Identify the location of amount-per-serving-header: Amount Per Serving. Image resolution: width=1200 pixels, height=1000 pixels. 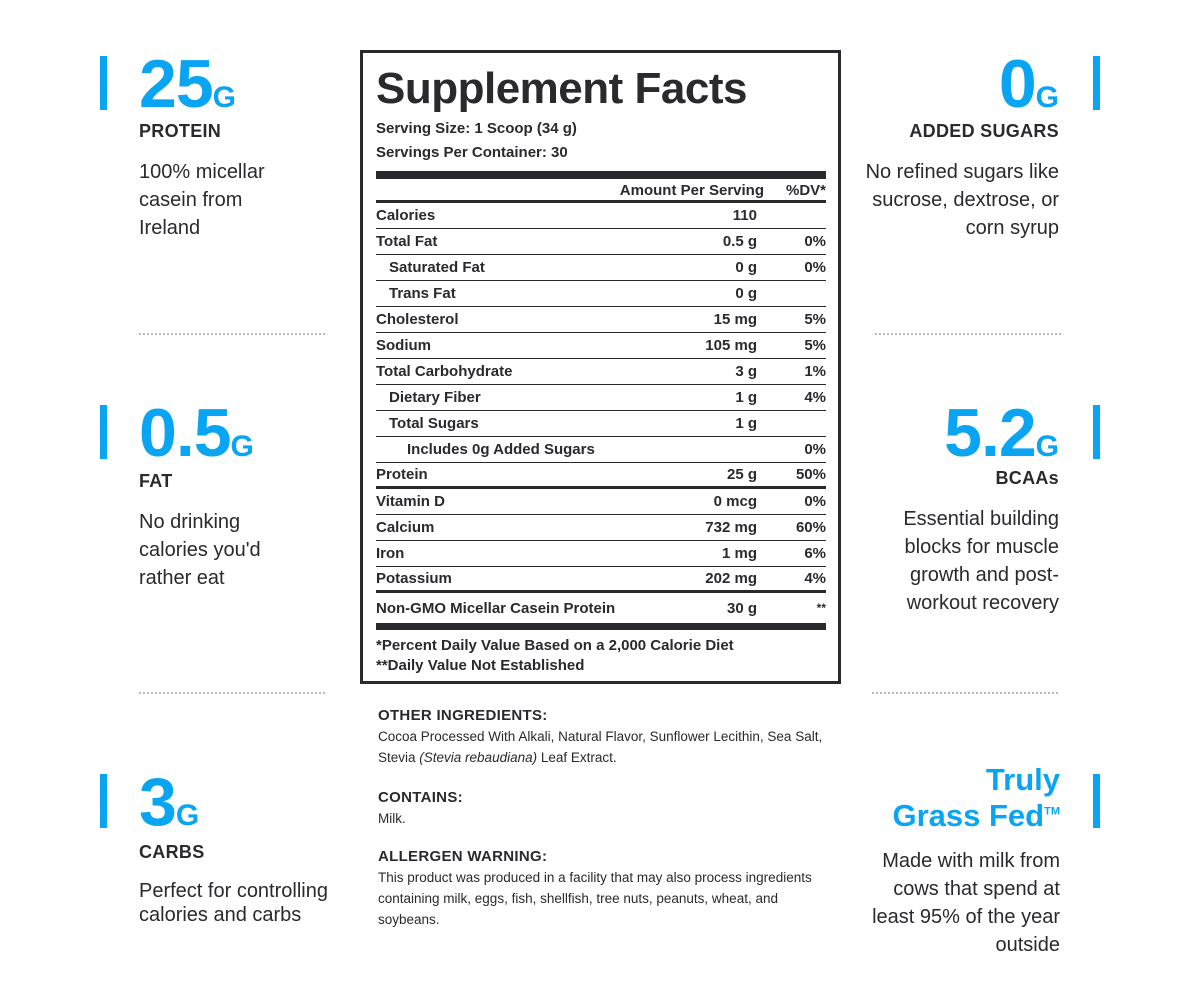
(691, 190).